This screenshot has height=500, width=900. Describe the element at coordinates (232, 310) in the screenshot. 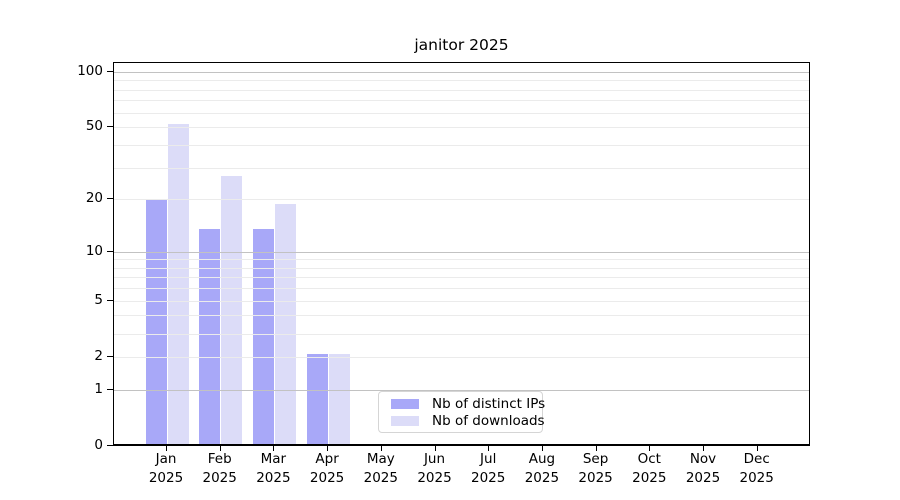

I see `bar-feb-downloads` at that location.